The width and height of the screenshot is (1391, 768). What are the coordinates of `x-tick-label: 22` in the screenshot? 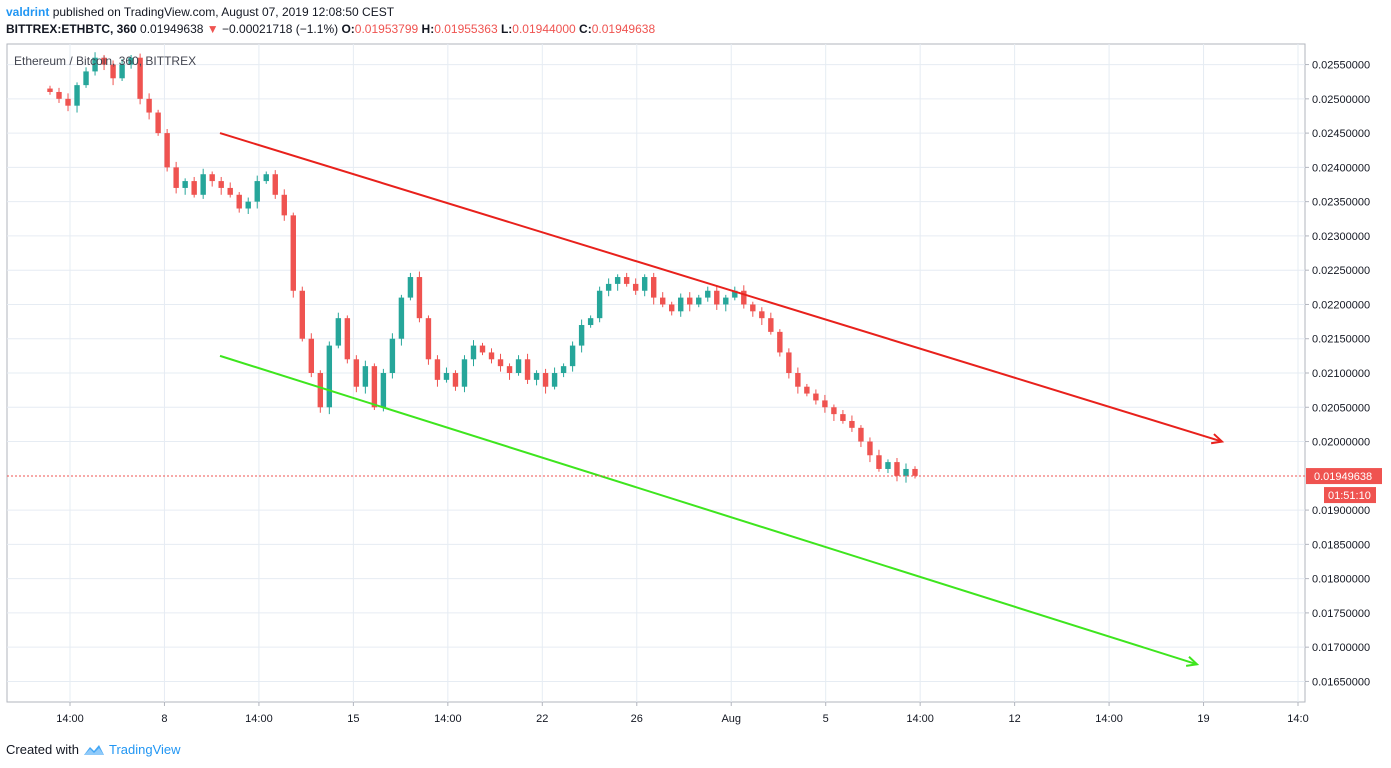 It's located at (542, 719).